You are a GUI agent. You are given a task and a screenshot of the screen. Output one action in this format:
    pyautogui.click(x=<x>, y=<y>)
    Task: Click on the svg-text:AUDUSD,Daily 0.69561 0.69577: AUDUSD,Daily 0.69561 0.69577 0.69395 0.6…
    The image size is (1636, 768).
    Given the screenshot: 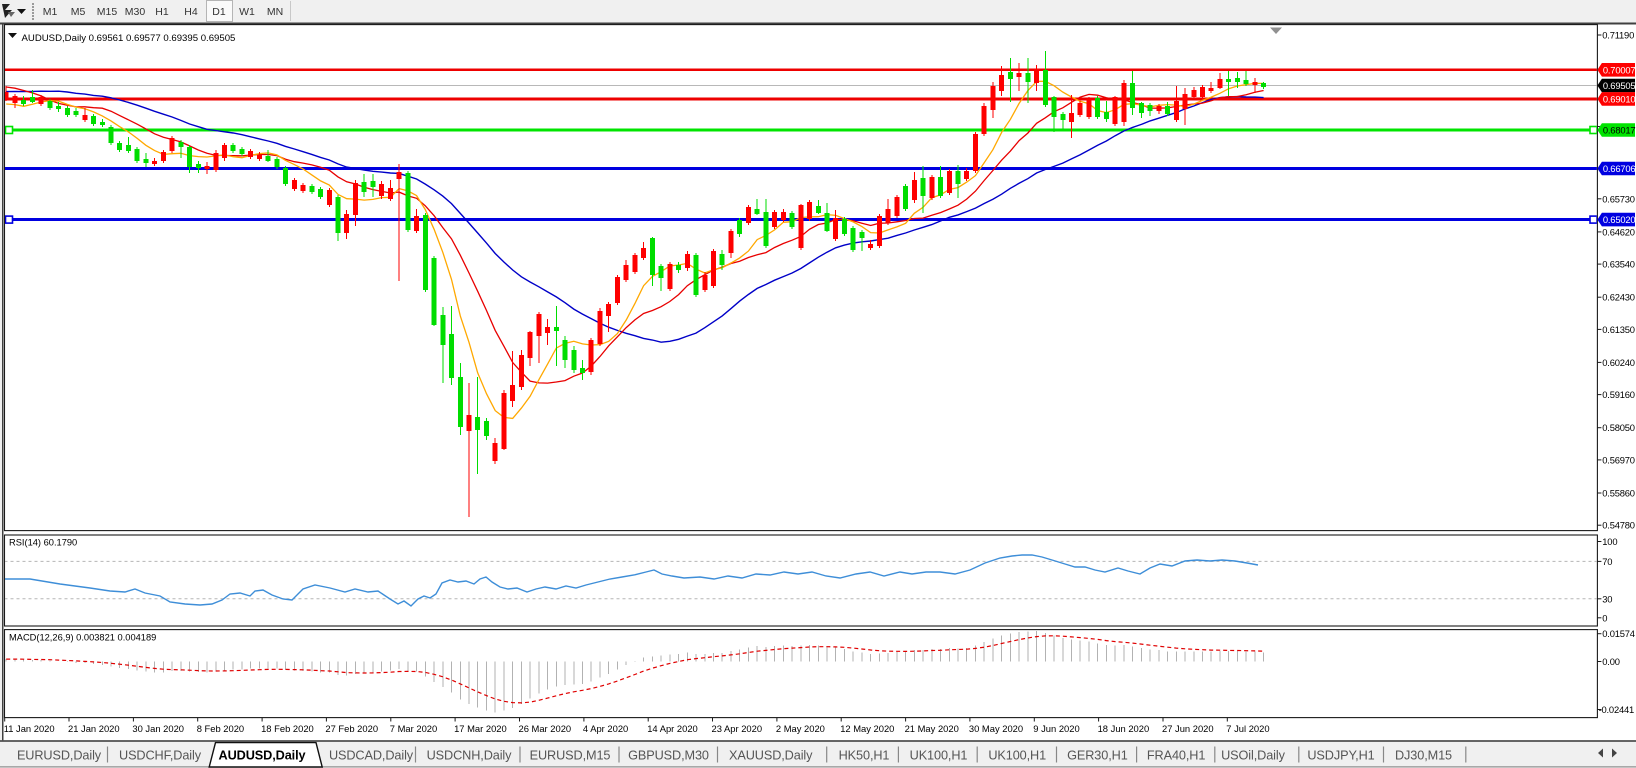 What is the action you would take?
    pyautogui.click(x=129, y=38)
    